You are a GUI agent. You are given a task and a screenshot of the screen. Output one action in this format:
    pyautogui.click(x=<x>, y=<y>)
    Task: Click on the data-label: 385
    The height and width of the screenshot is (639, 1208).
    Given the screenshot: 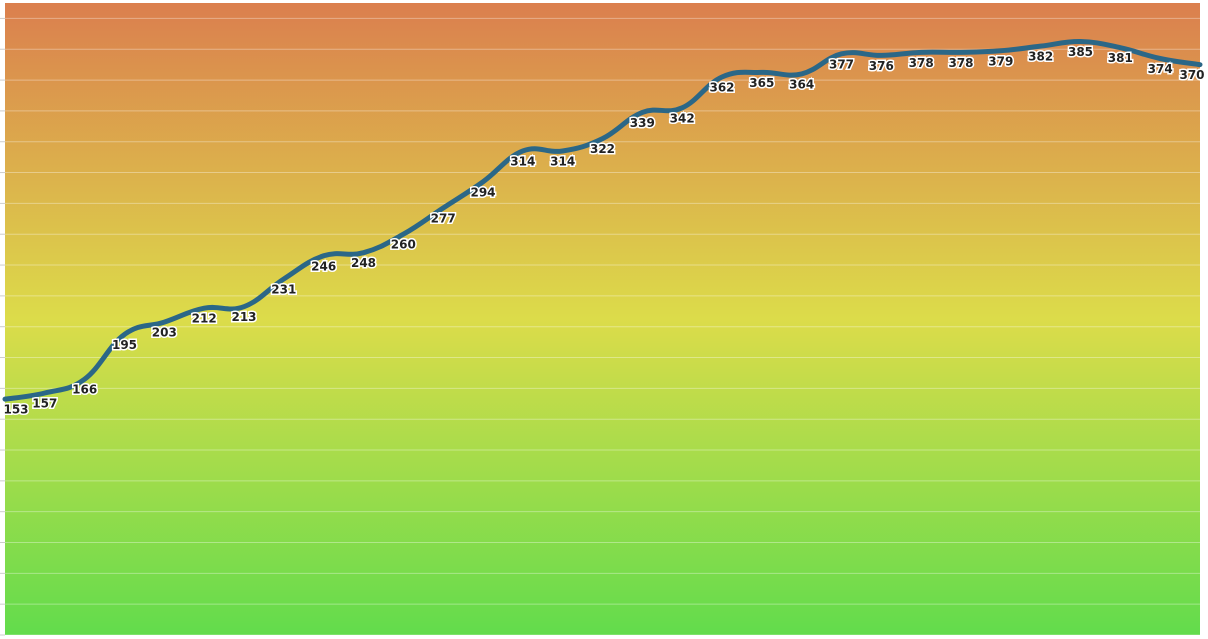 What is the action you would take?
    pyautogui.click(x=1080, y=52)
    